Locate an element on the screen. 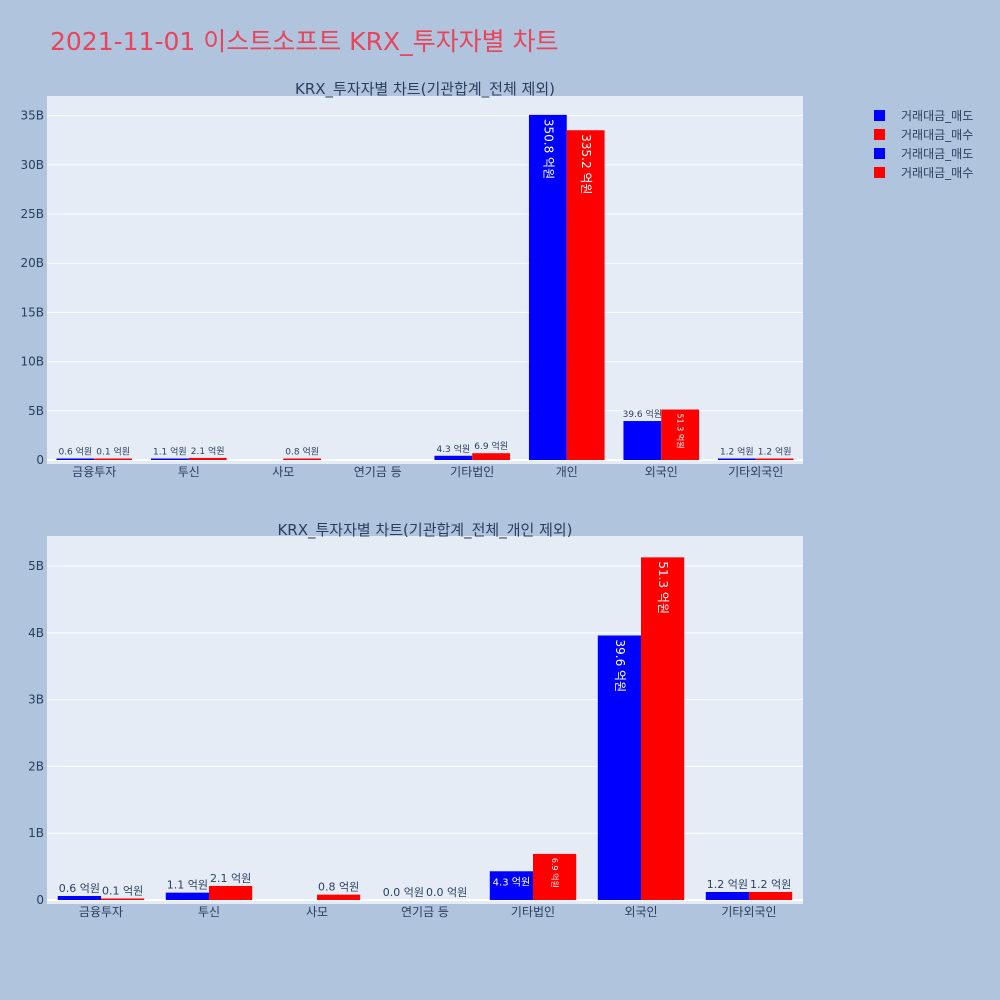 The height and width of the screenshot is (1000, 1000). page-title: 2021-11-01 이스트소프트 KRX_투자자별 차트 is located at coordinates (304, 41).